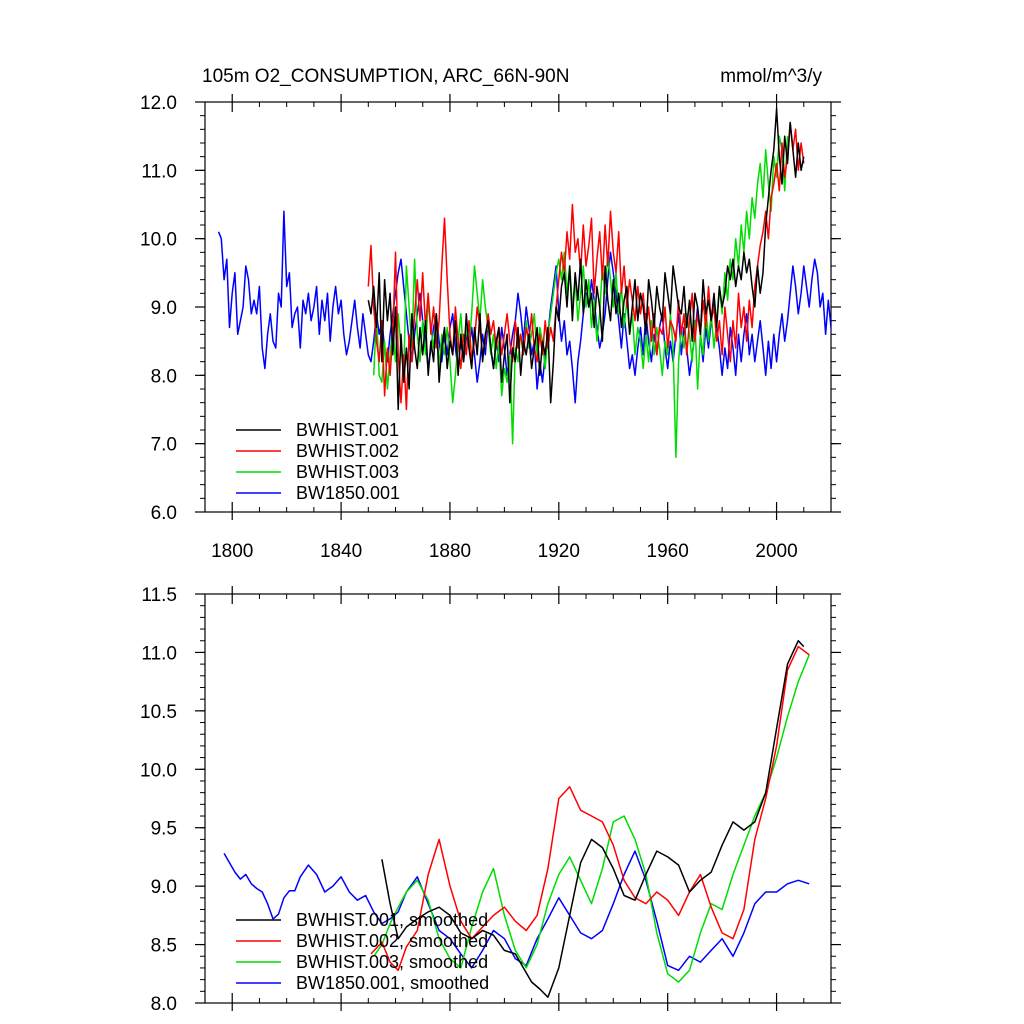  Describe the element at coordinates (158, 240) in the screenshot. I see `top-y-tick-label: 10.0` at that location.